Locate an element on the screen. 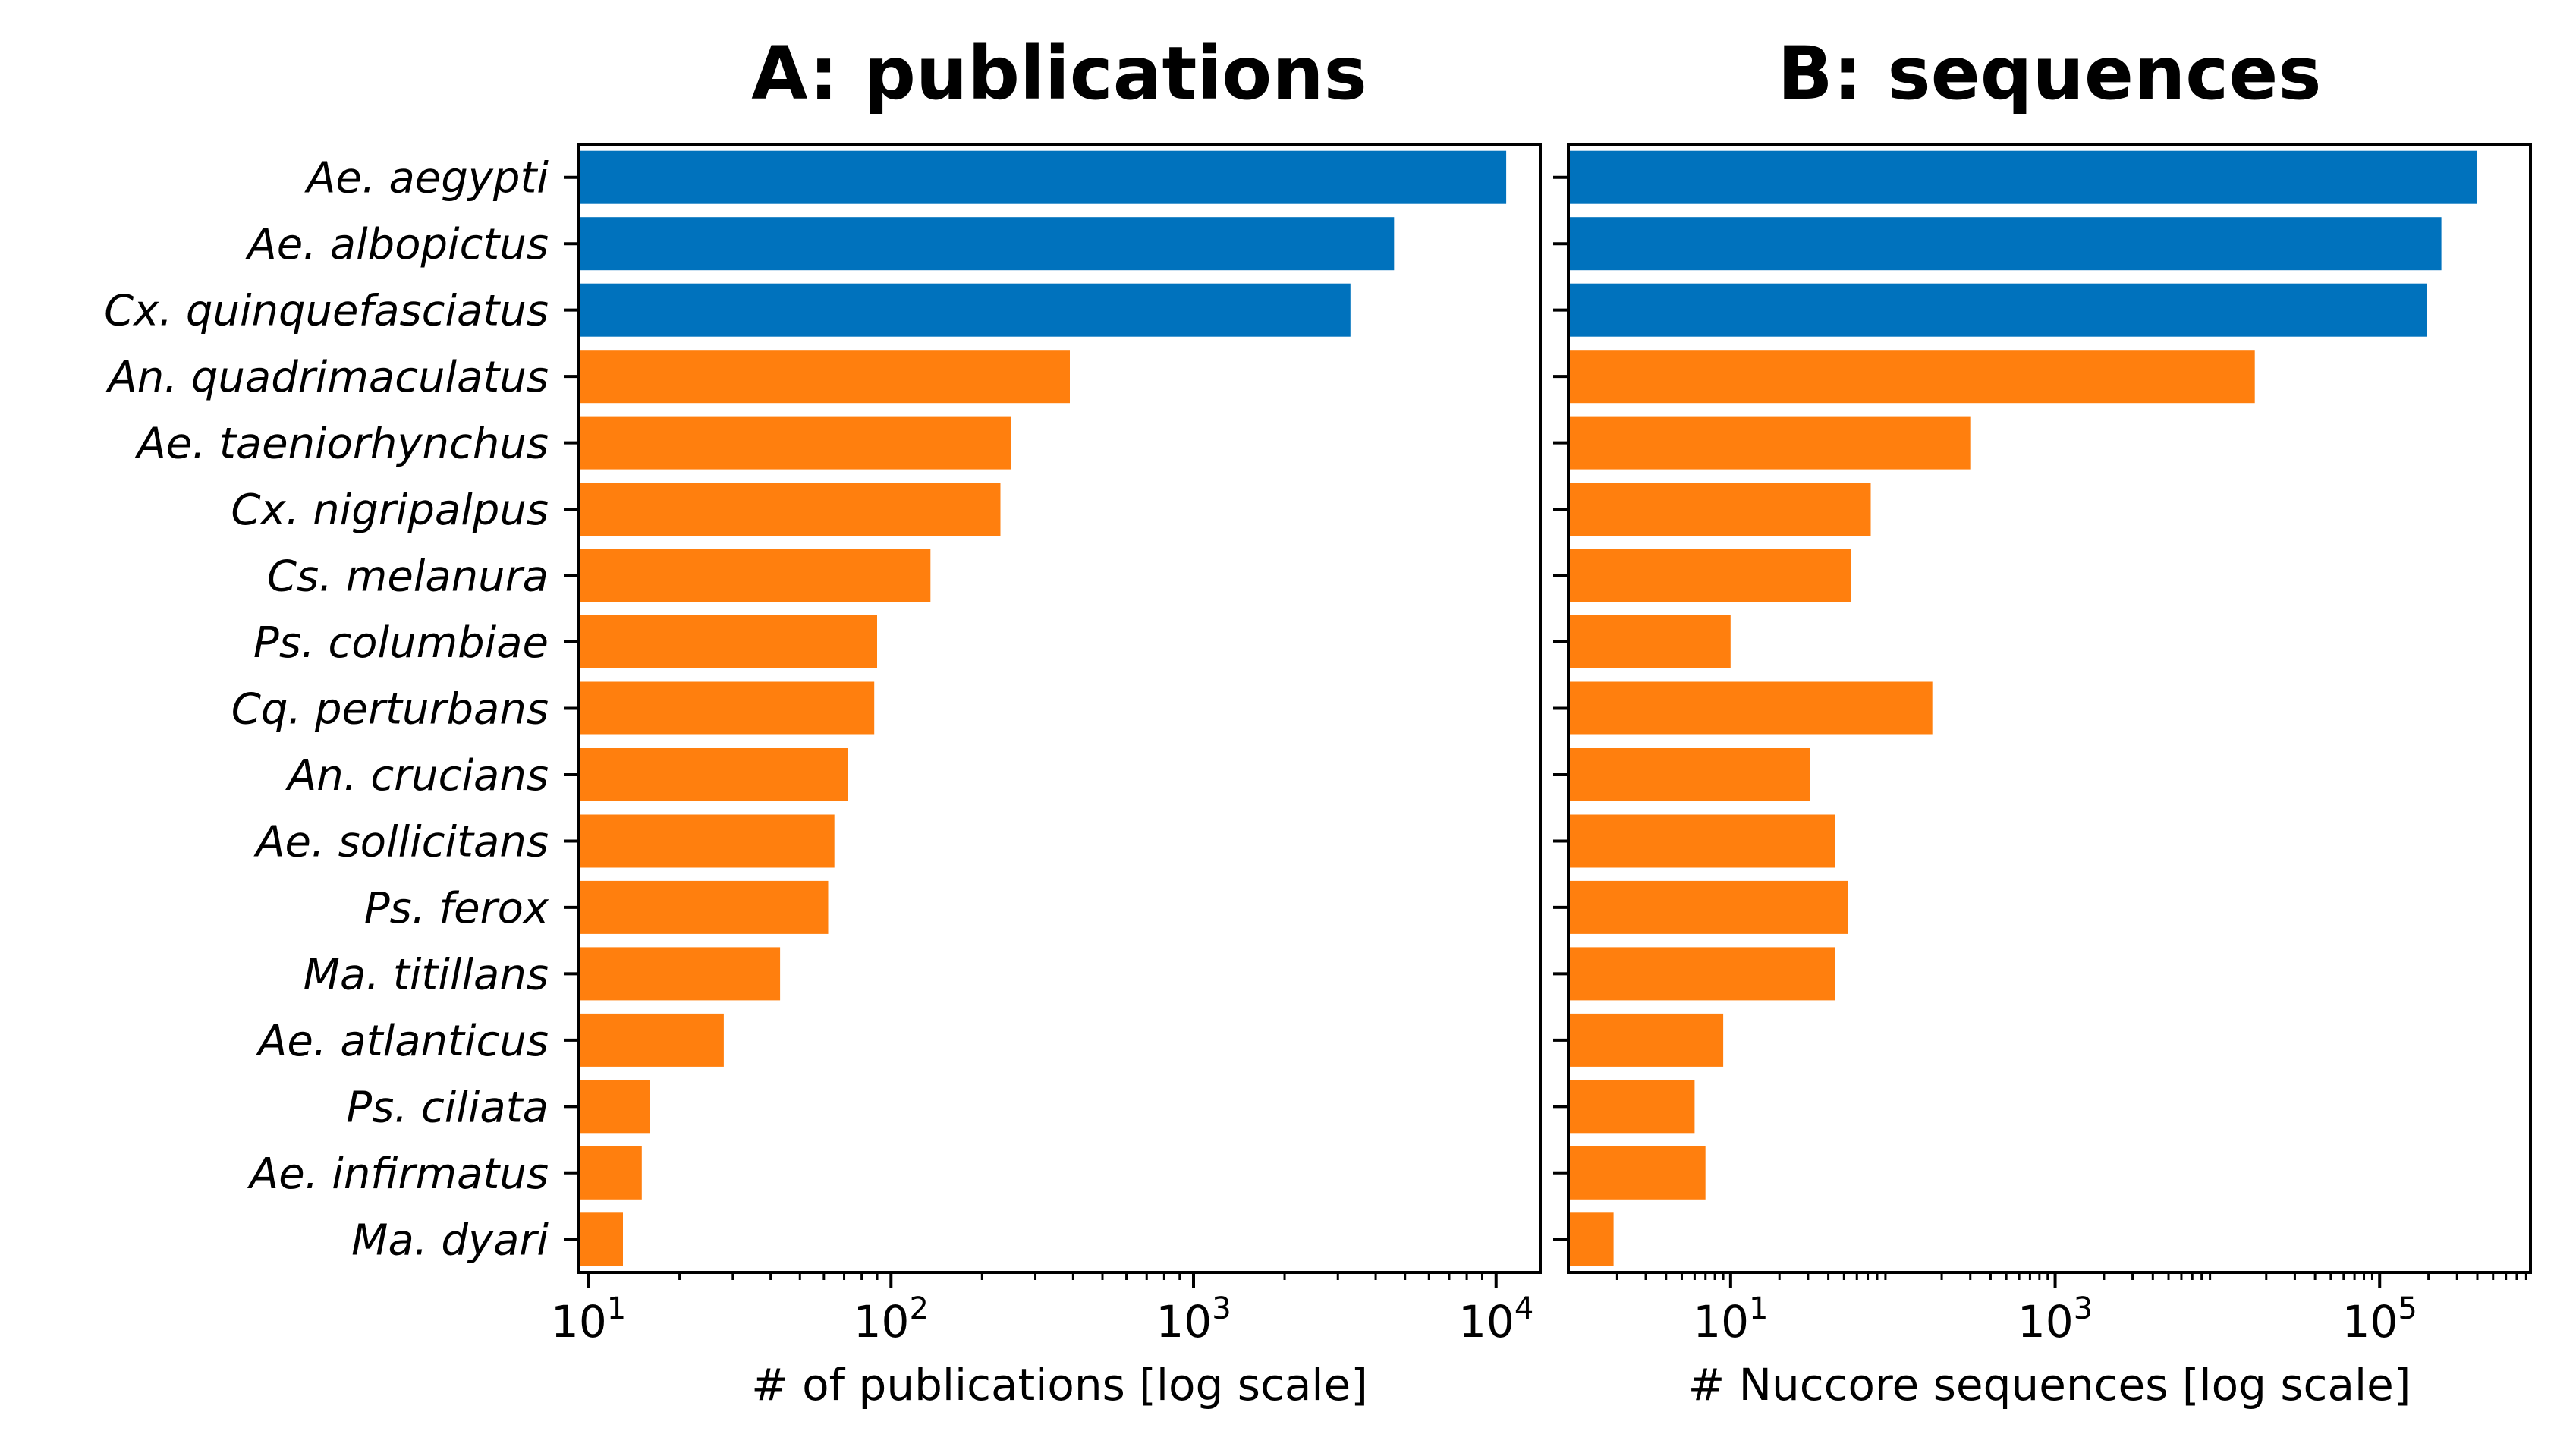 The image size is (2576, 1431). category-label: Ae. aegypti is located at coordinates (426, 178).